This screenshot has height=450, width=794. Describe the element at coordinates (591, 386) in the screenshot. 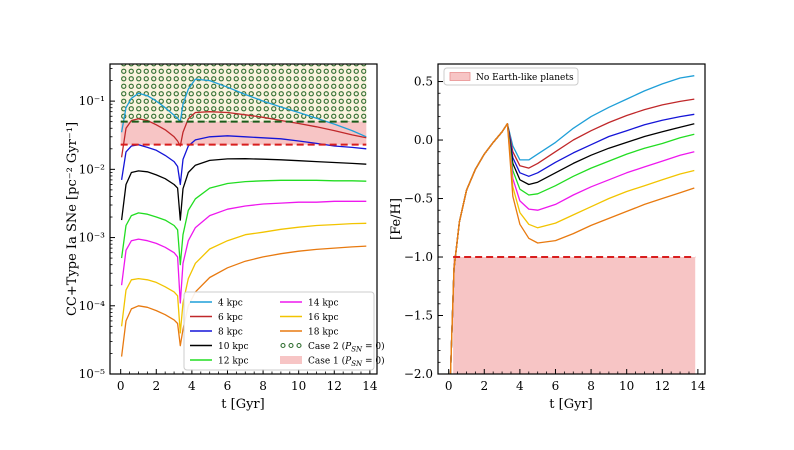

I see `right-x-tick-label: 8` at that location.